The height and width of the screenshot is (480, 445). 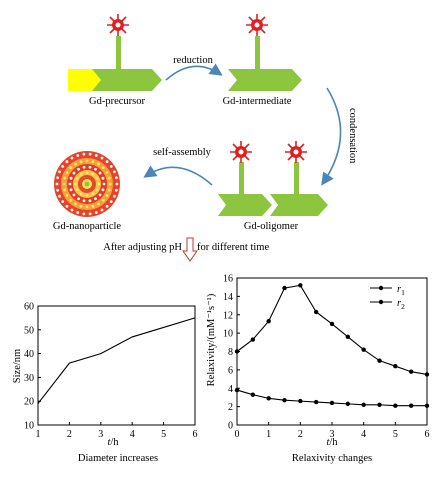 What do you see at coordinates (29, 307) in the screenshot?
I see `size-chart-ytick-label: 60` at bounding box center [29, 307].